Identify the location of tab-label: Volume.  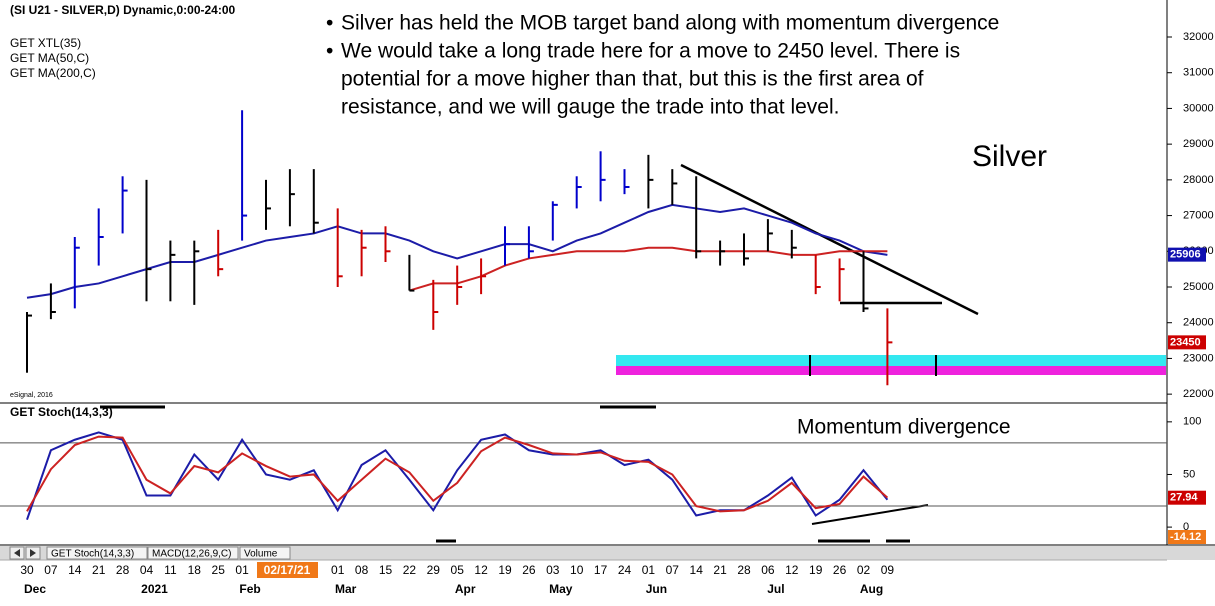
(261, 554).